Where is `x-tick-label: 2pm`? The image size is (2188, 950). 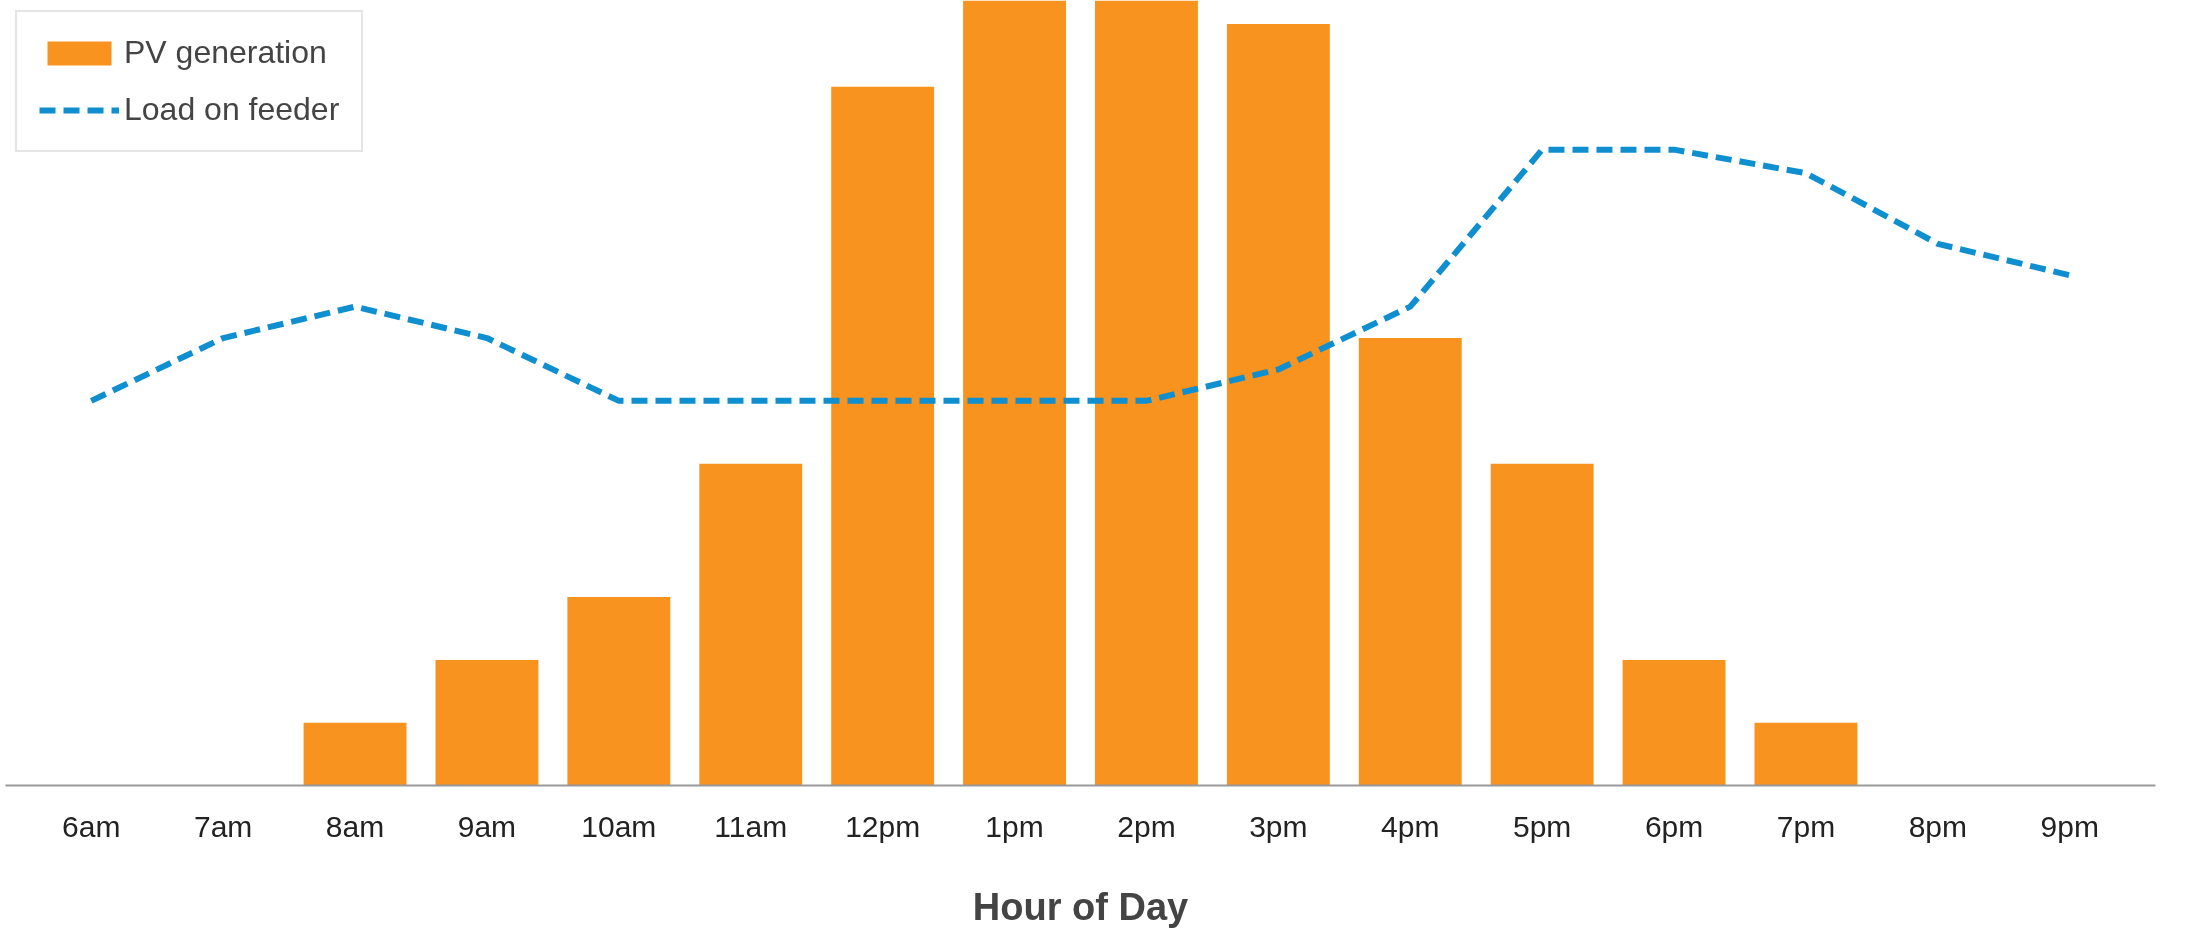
x-tick-label: 2pm is located at coordinates (1146, 826).